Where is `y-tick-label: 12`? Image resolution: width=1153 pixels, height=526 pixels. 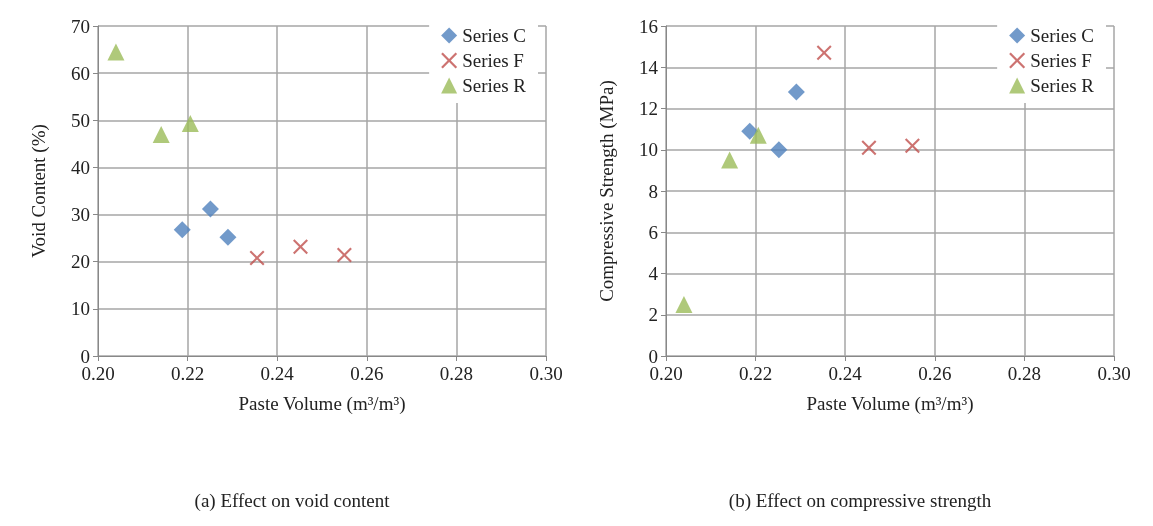
y-tick-label: 12 is located at coordinates (648, 108).